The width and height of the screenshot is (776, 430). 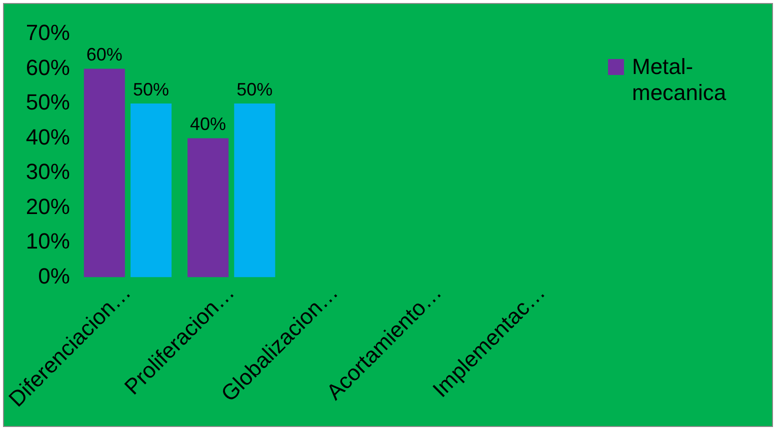 What do you see at coordinates (48, 206) in the screenshot?
I see `y-tick-label: 20%` at bounding box center [48, 206].